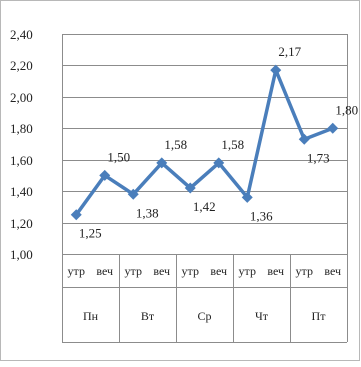 The image size is (361, 367). What do you see at coordinates (21, 34) in the screenshot?
I see `y-tick-label: 2,40` at bounding box center [21, 34].